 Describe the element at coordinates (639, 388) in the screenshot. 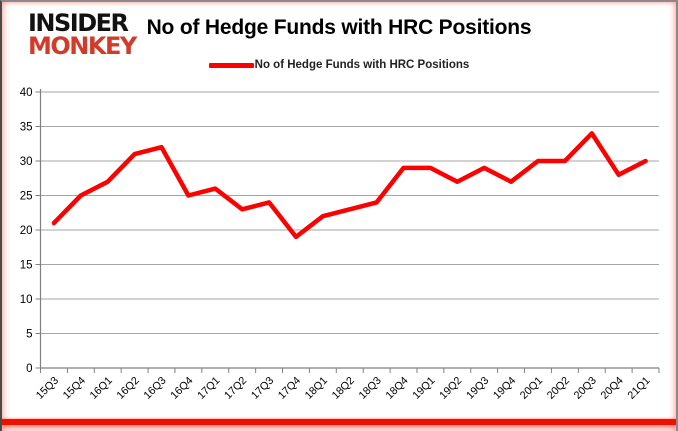

I see `svg-text: 21Q1` at that location.